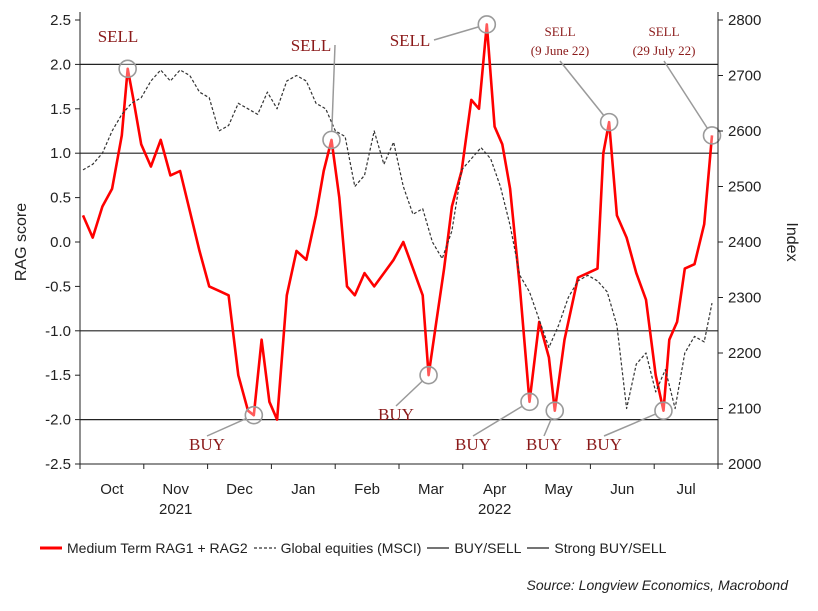 This screenshot has width=818, height=611. I want to click on x-tick-label: Jun, so click(622, 489).